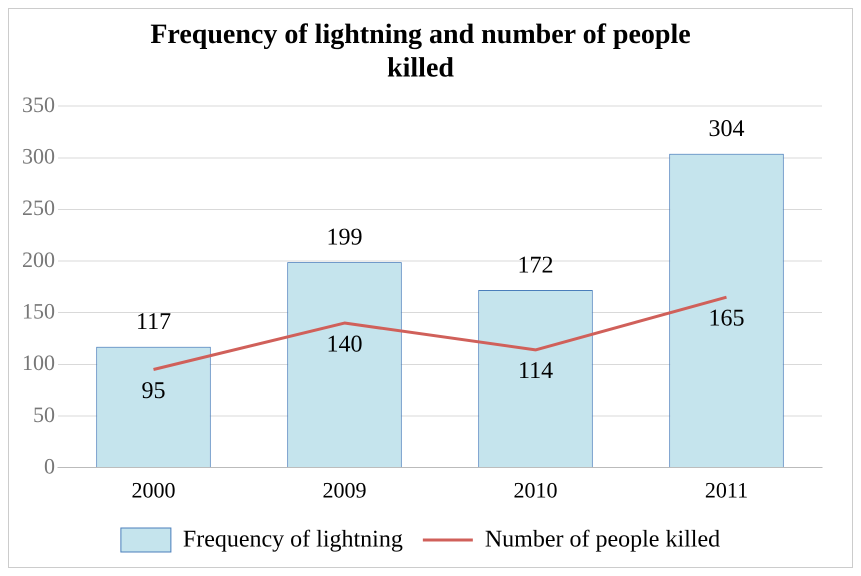 The width and height of the screenshot is (861, 576). What do you see at coordinates (154, 490) in the screenshot?
I see `x-tick-label: 2000` at bounding box center [154, 490].